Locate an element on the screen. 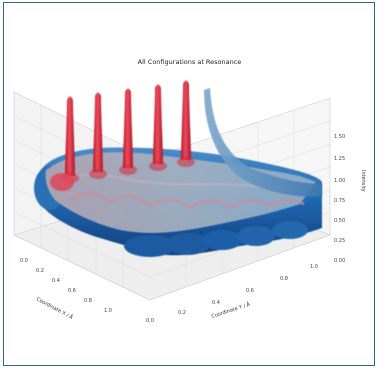 Image resolution: width=379 pixels, height=368 pixels. z-tick-label: 0.00 is located at coordinates (339, 261).